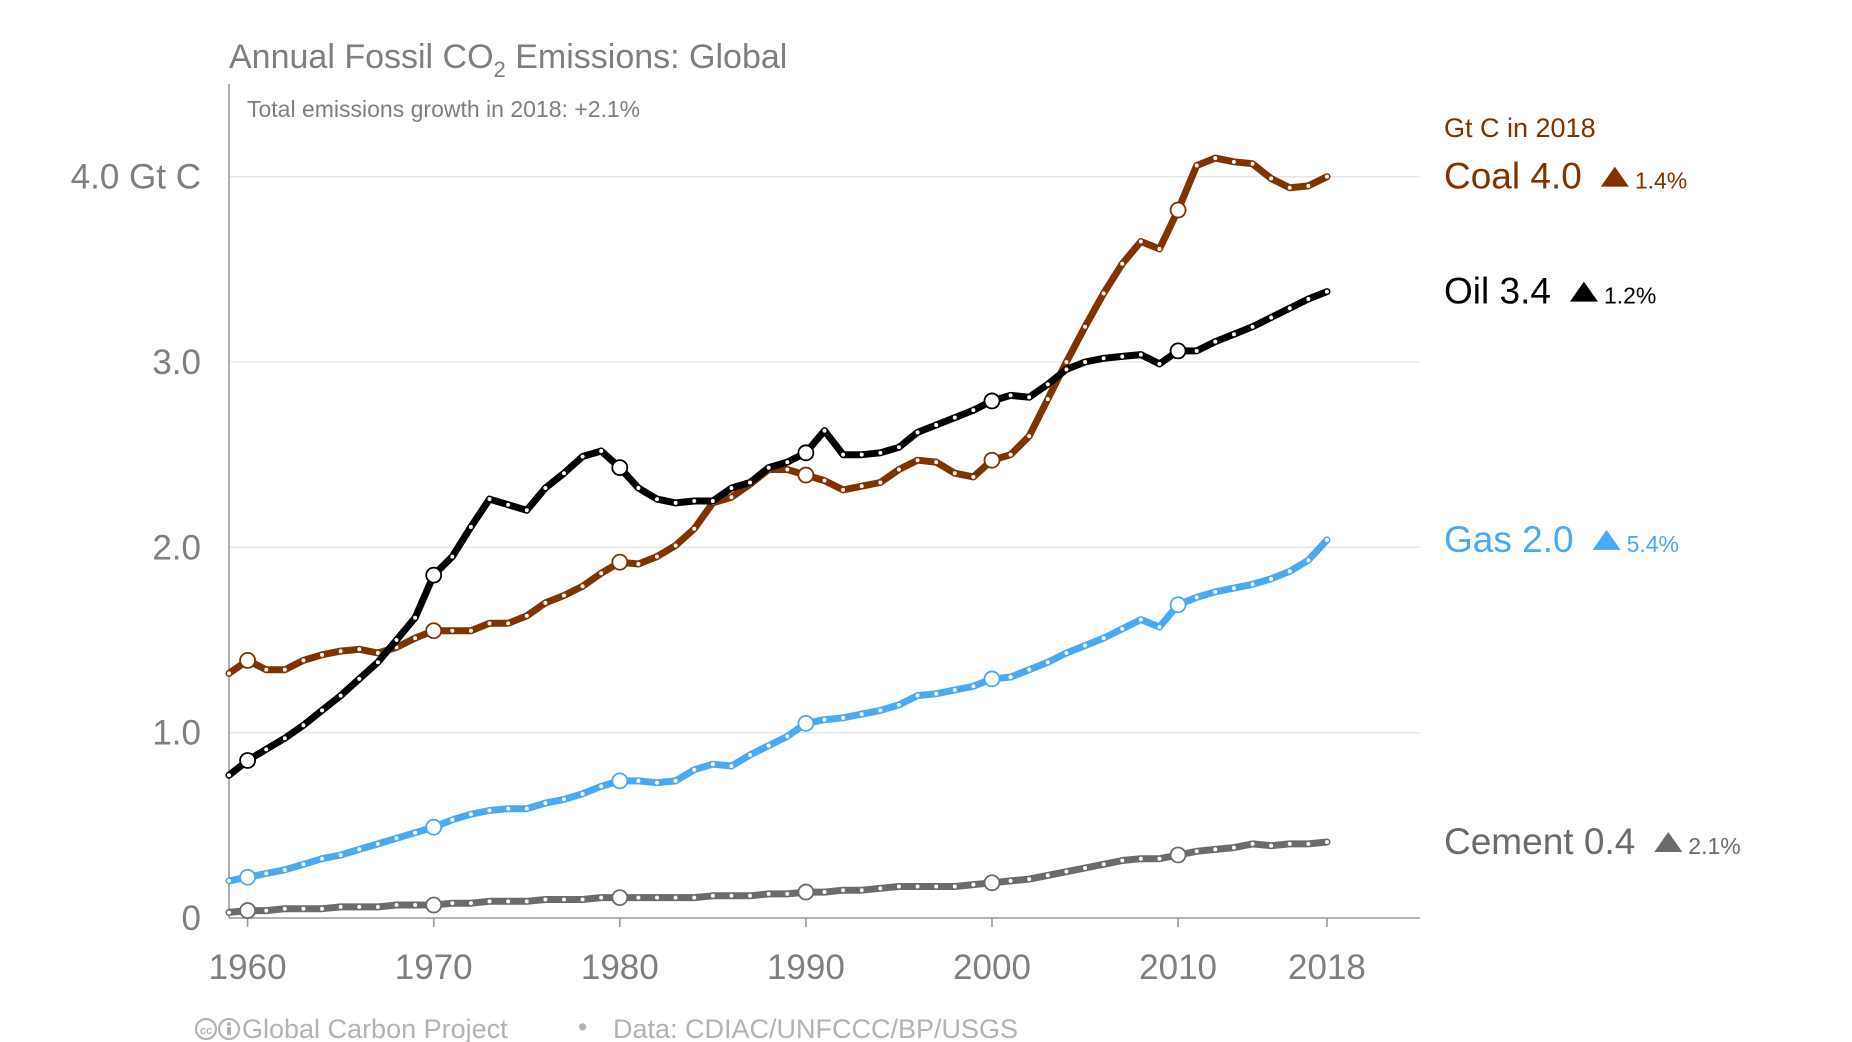  Describe the element at coordinates (657, 897) in the screenshot. I see `cement-point-1982` at that location.